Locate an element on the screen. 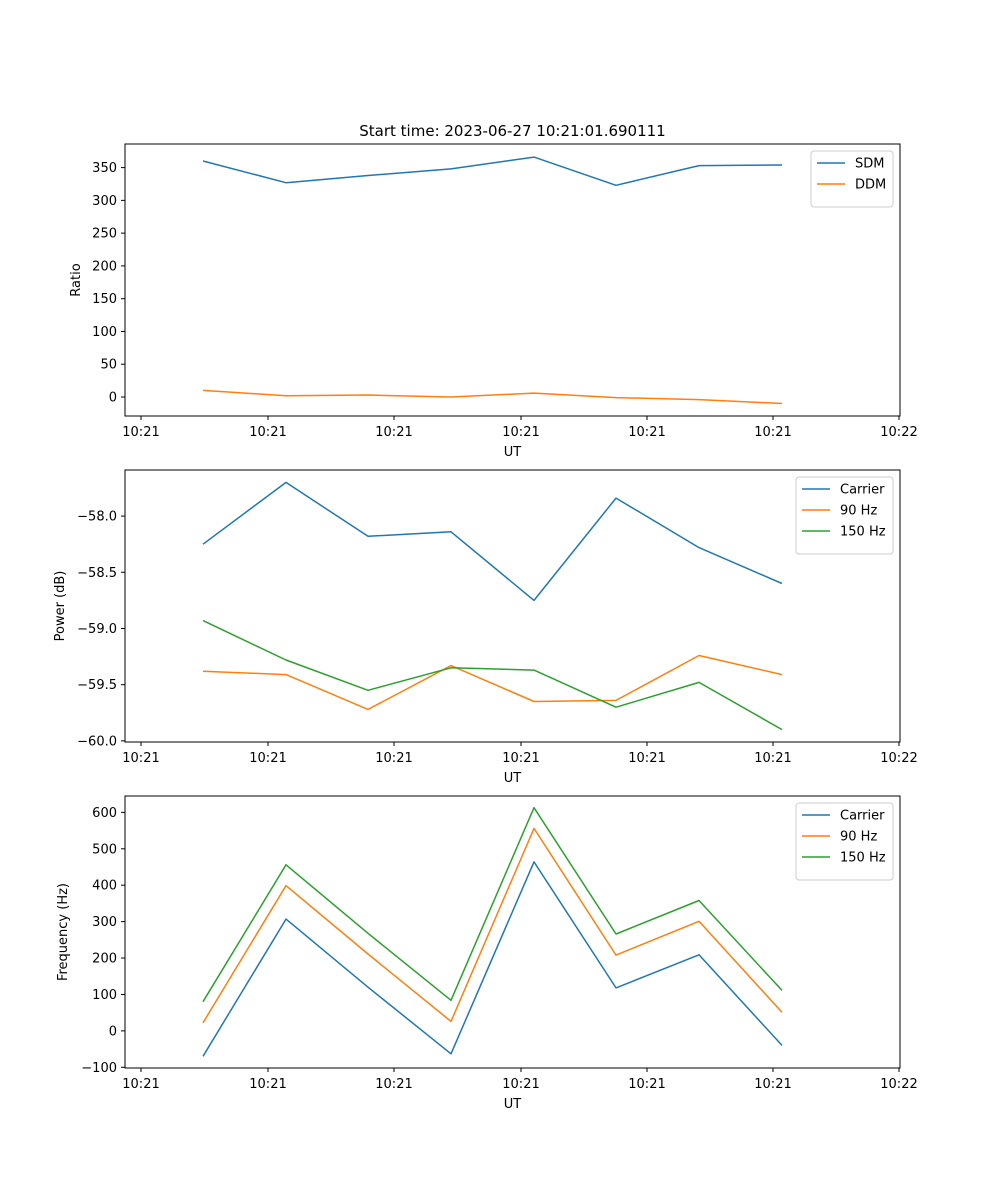 The height and width of the screenshot is (1200, 1000). y-tick-label: 500 is located at coordinates (104, 849).